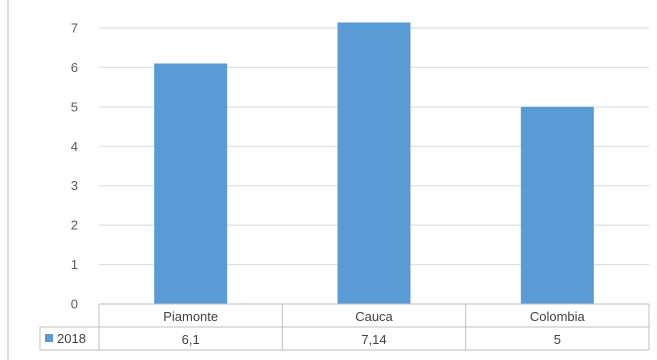  Describe the element at coordinates (557, 339) in the screenshot. I see `data-value-label: 5` at that location.